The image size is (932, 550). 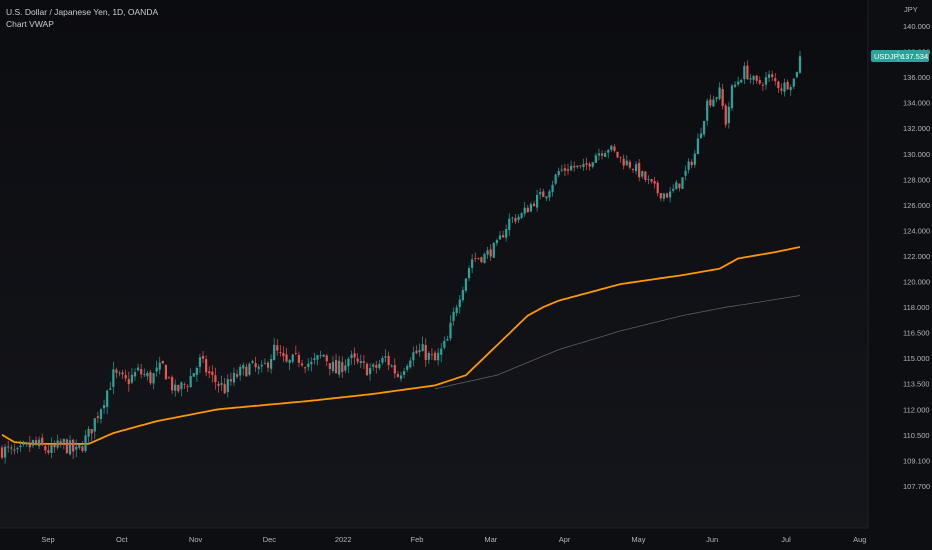 I want to click on indicator-line: Chart VWAP, so click(x=30, y=24).